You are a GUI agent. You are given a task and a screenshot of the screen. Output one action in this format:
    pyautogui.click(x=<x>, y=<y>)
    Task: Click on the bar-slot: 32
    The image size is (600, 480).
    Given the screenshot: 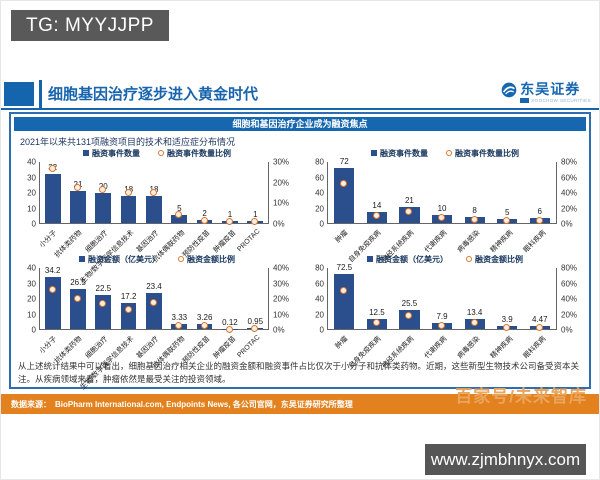 What is the action you would take?
    pyautogui.click(x=52, y=192)
    